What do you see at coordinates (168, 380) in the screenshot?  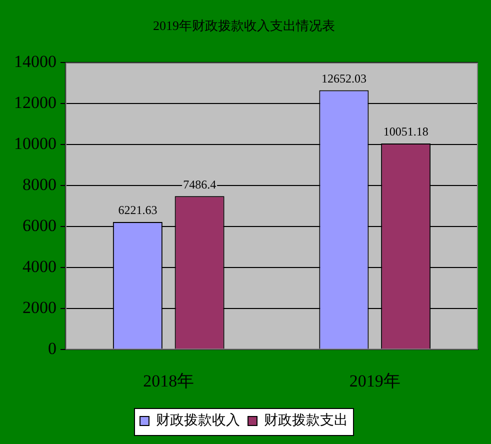 I see `x-tick-label: 2018年` at bounding box center [168, 380].